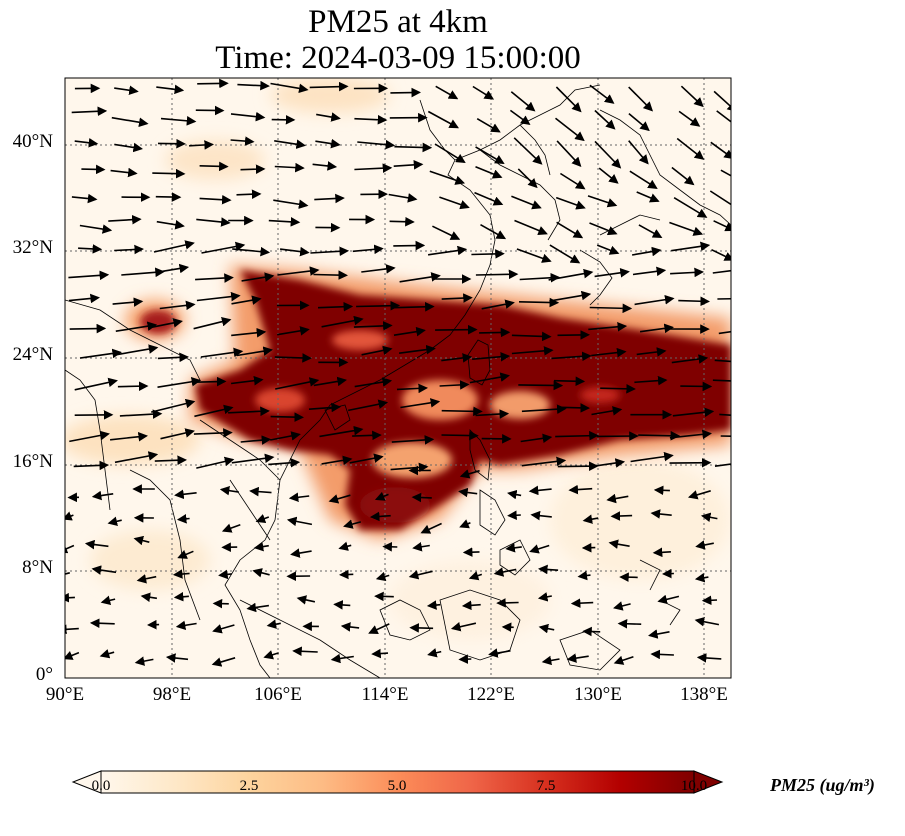 The width and height of the screenshot is (905, 836). What do you see at coordinates (37, 567) in the screenshot?
I see `lat-tick-label: 8°N` at bounding box center [37, 567].